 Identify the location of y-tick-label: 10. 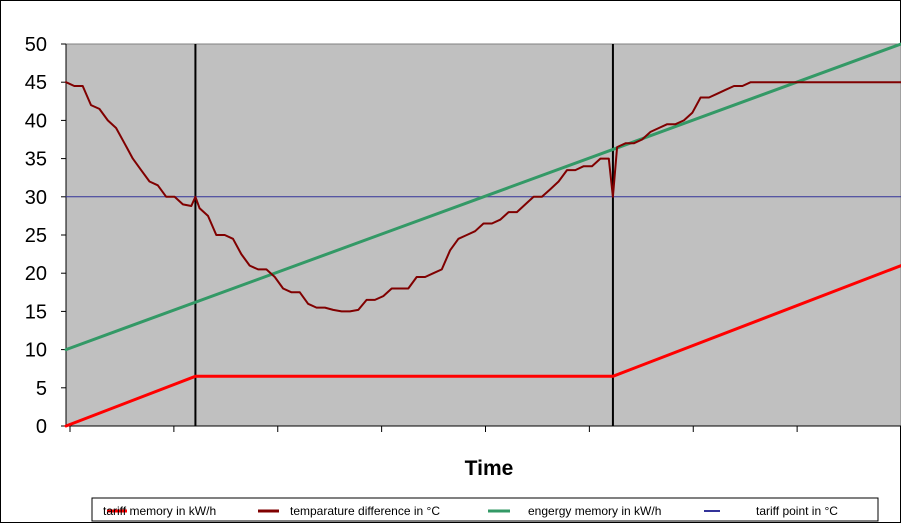
(36, 351).